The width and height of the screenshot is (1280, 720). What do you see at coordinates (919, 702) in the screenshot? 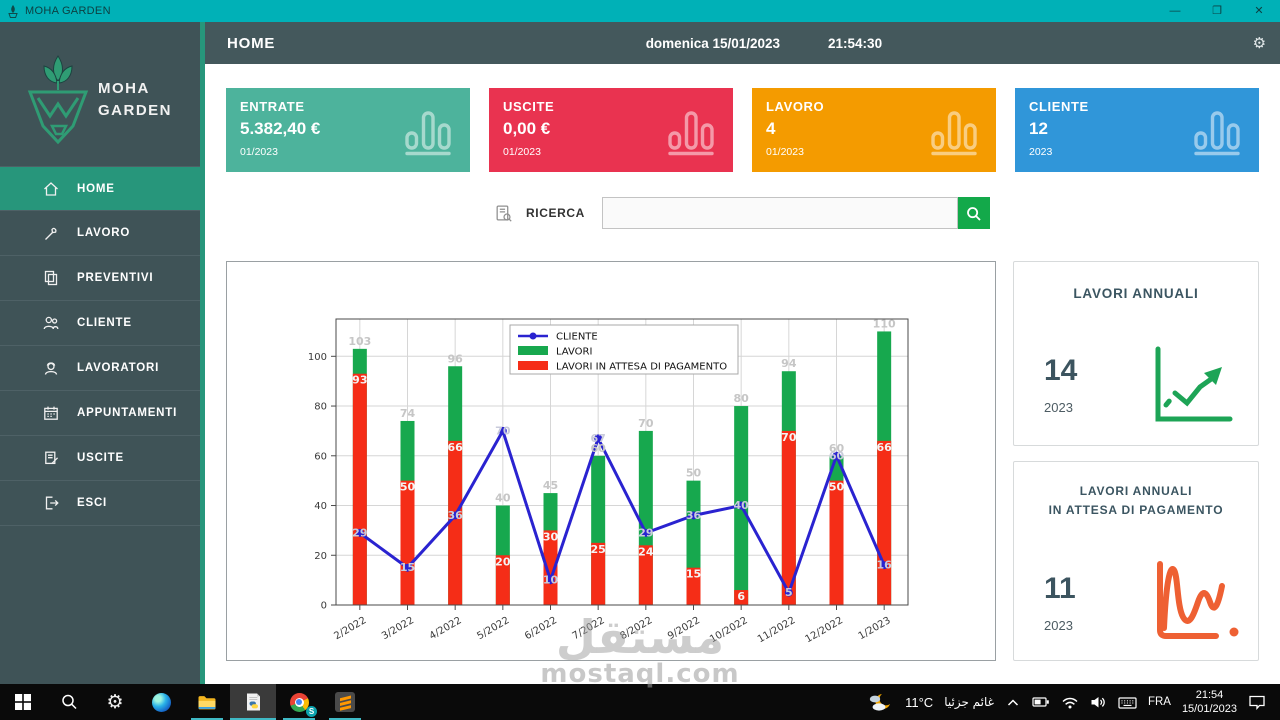
I see `temperature: 11°C` at bounding box center [919, 702].